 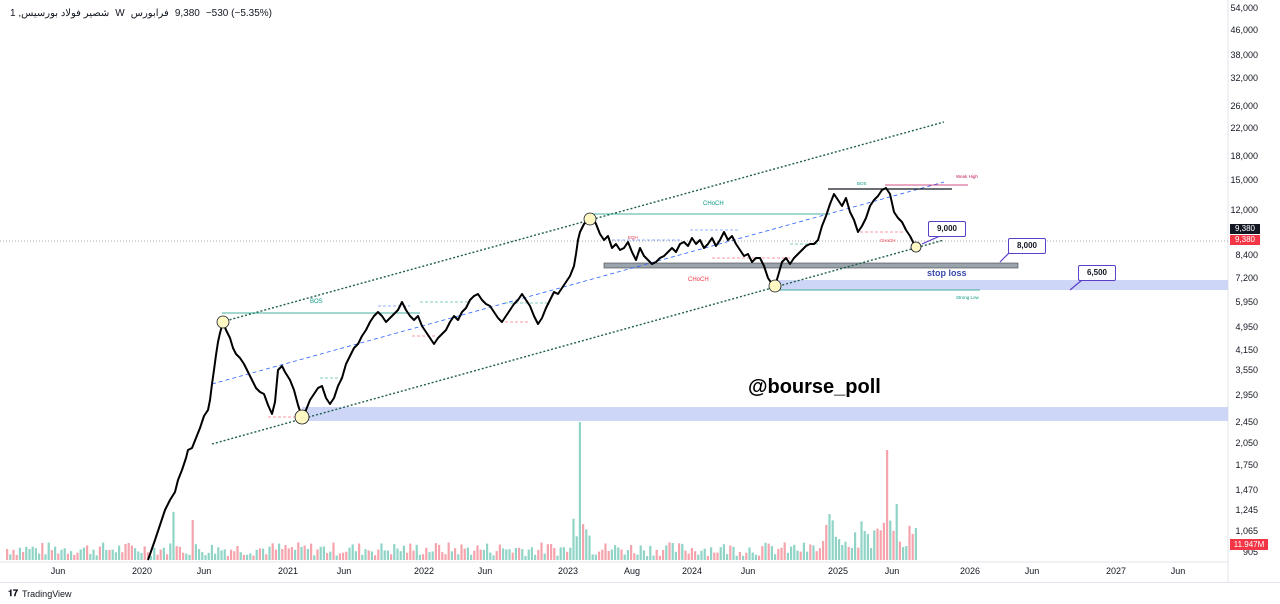 What do you see at coordinates (1250, 552) in the screenshot?
I see `price-tick-label: 905` at bounding box center [1250, 552].